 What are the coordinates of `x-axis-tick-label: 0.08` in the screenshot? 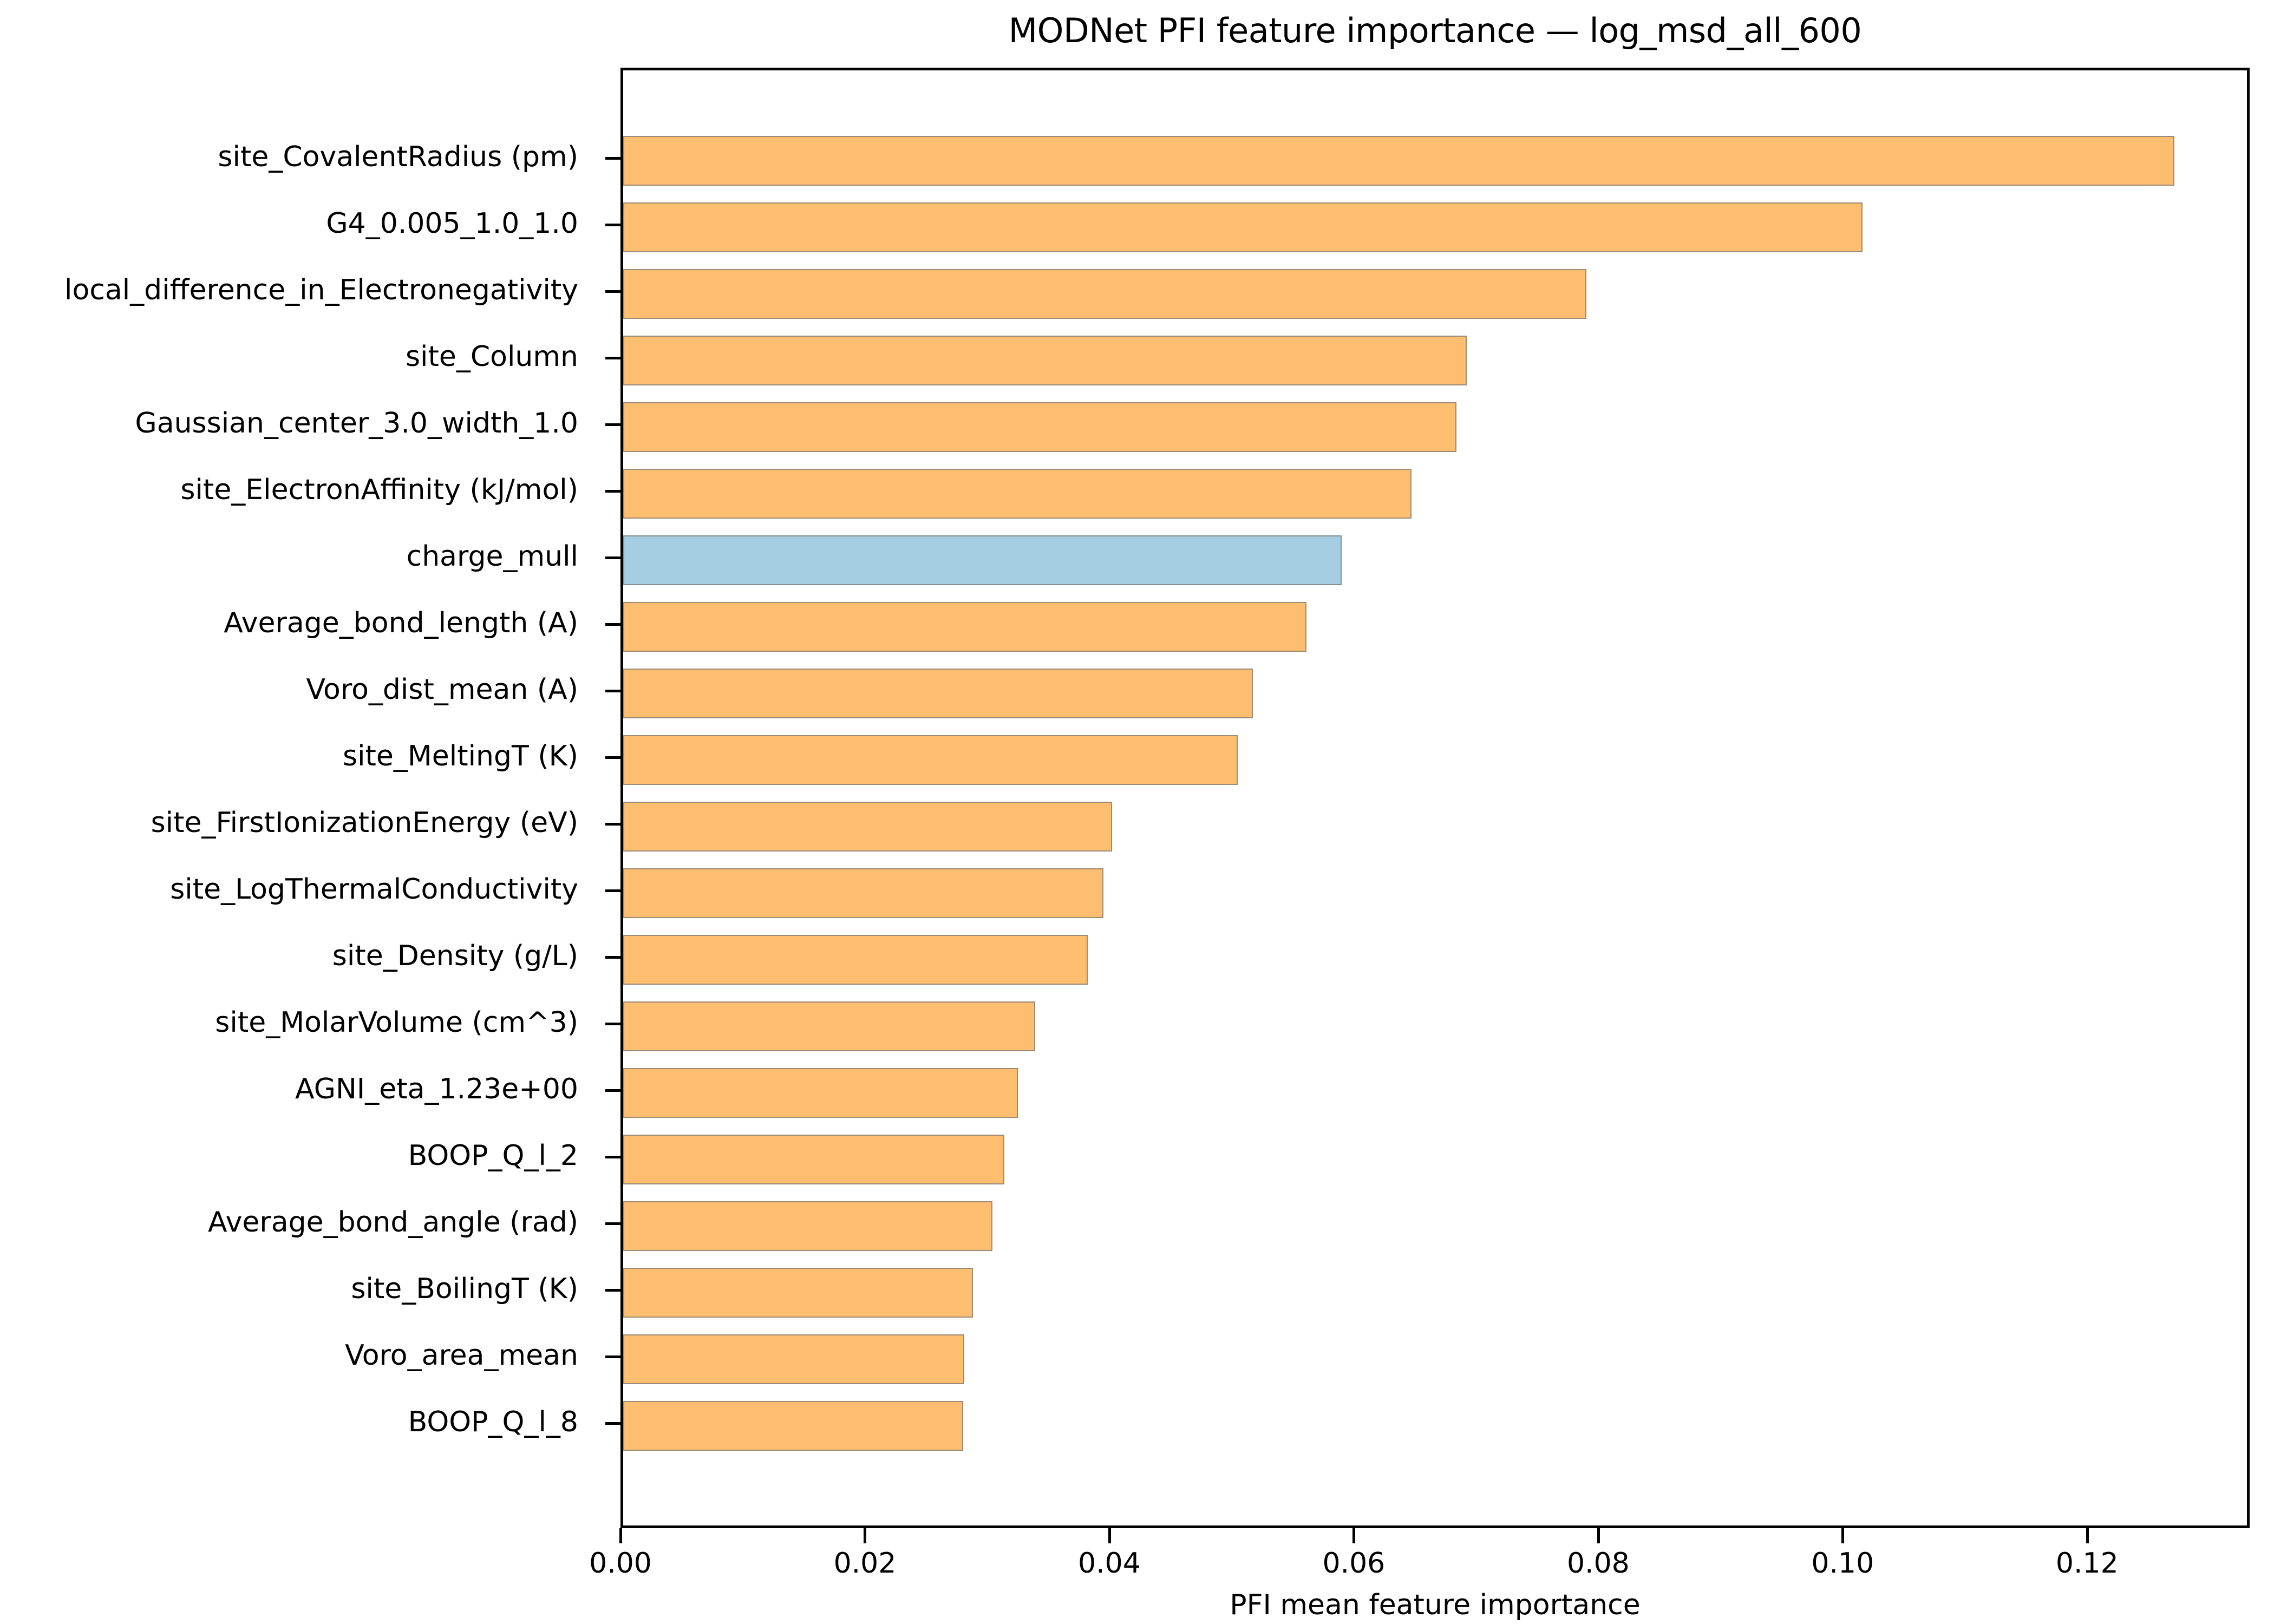 It's located at (1598, 1563).